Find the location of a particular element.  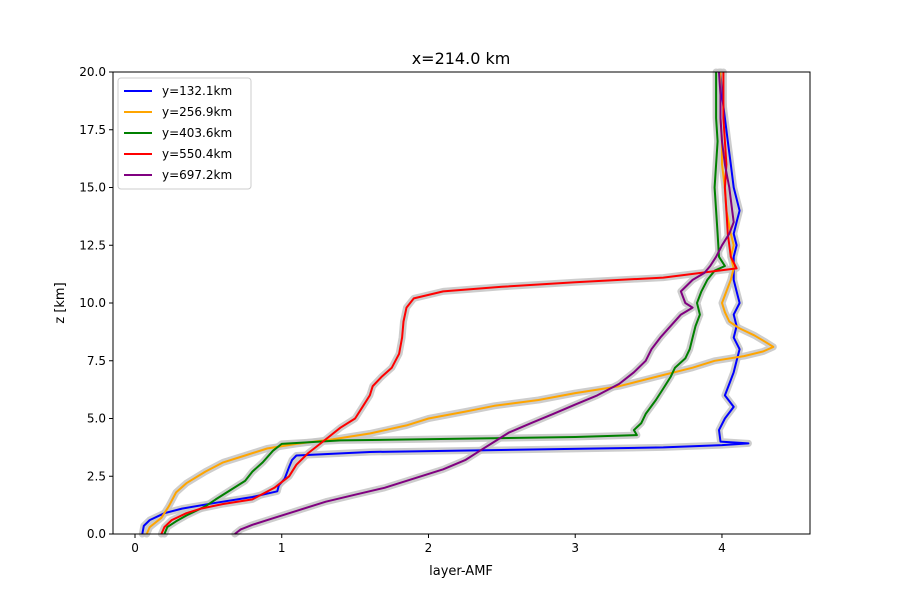

x-axis: 0 1 2 3 4 is located at coordinates (428, 544).